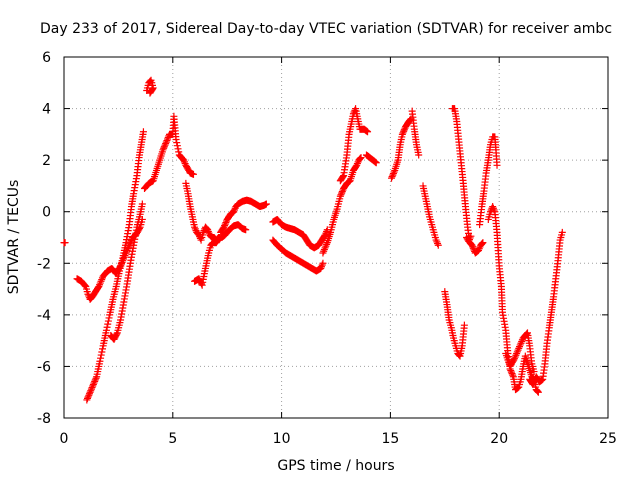  What do you see at coordinates (390, 439) in the screenshot?
I see `x-tick-label: 15` at bounding box center [390, 439].